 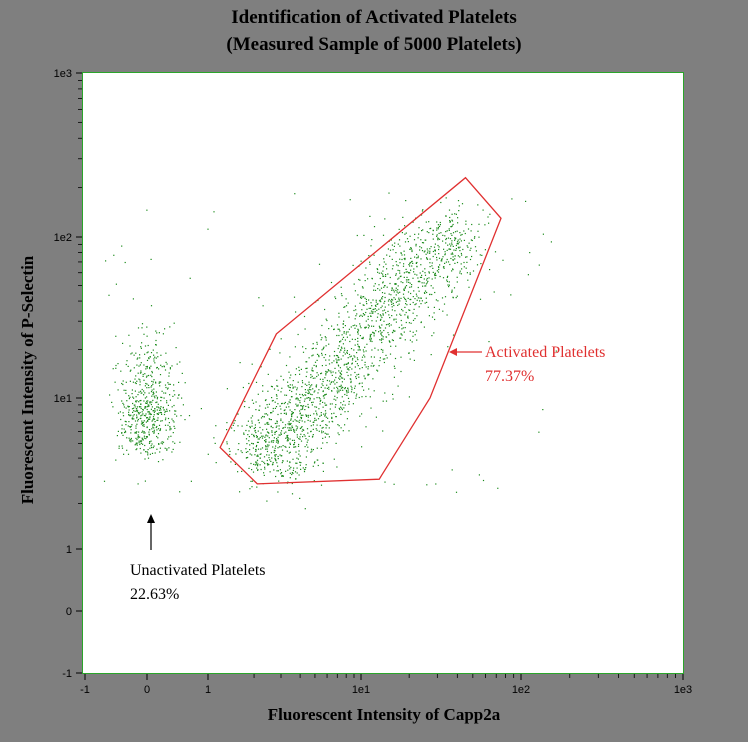 I want to click on unactivated-label: Unactivated Platelets, so click(x=198, y=570).